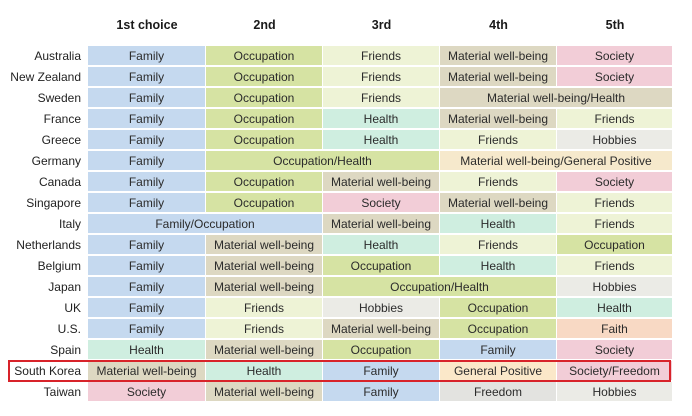 This screenshot has height=416, width=692. Describe the element at coordinates (615, 371) in the screenshot. I see `table-cell: Society/Freedom` at that location.